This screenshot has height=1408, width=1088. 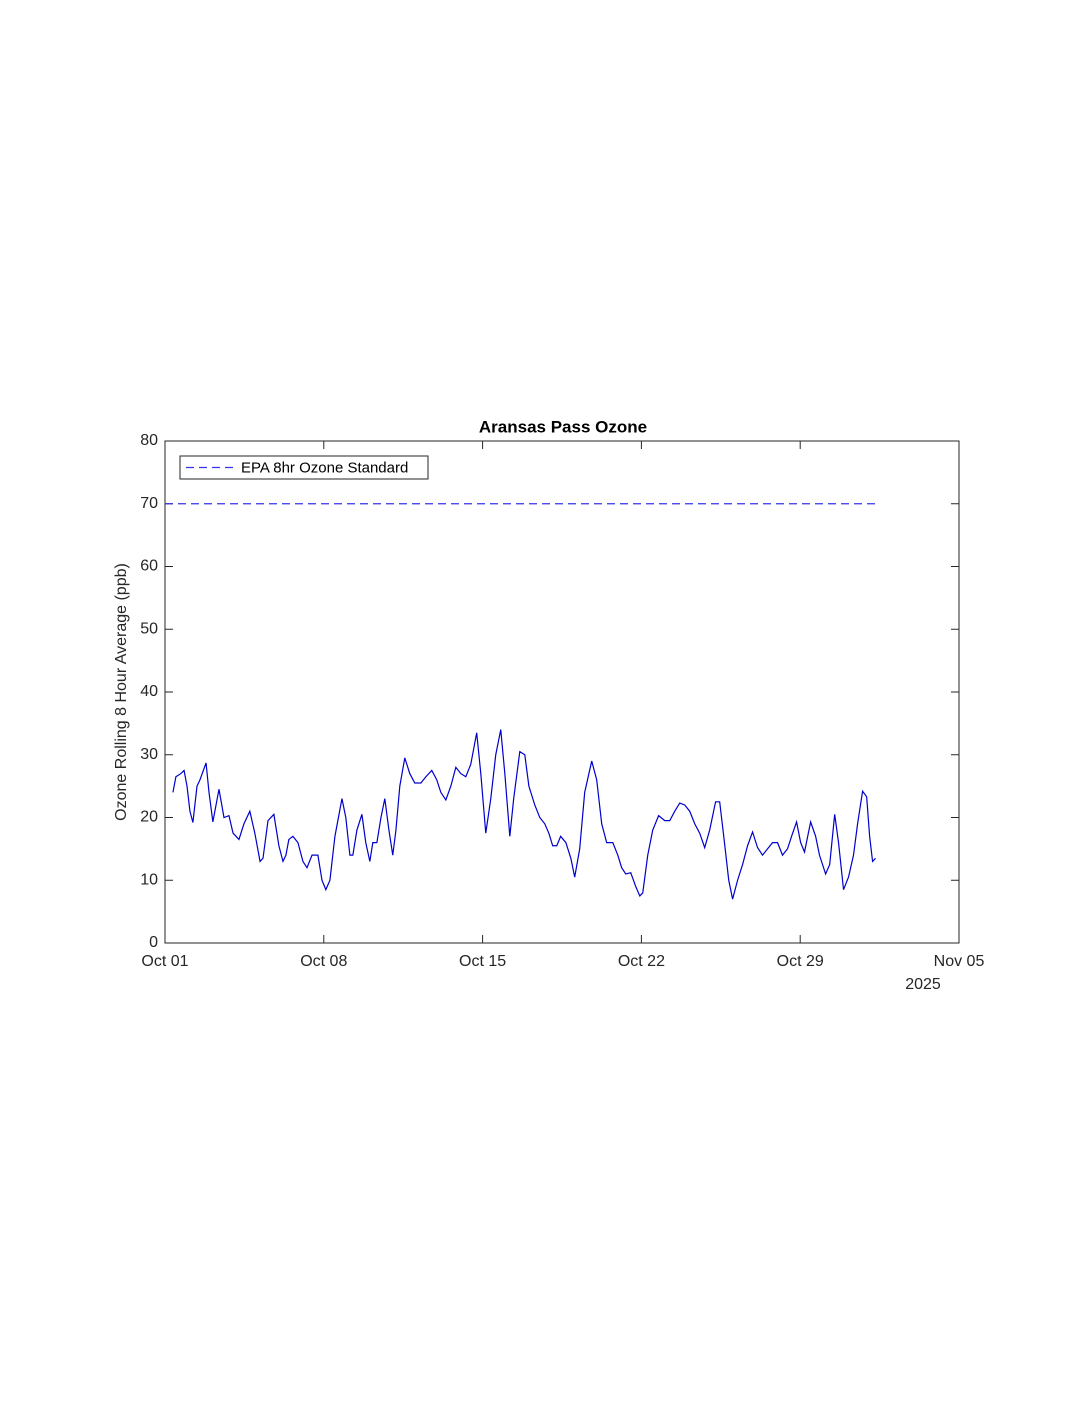 What do you see at coordinates (563, 426) in the screenshot?
I see `chart-title: Aransas Pass Ozone` at bounding box center [563, 426].